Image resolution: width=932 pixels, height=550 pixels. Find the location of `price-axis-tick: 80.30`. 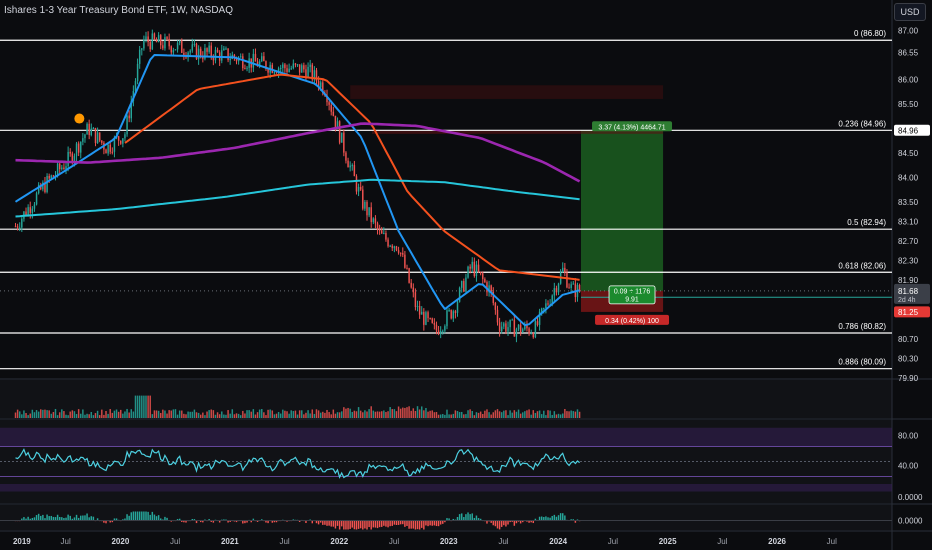

price-axis-tick: 80.30 is located at coordinates (908, 358).